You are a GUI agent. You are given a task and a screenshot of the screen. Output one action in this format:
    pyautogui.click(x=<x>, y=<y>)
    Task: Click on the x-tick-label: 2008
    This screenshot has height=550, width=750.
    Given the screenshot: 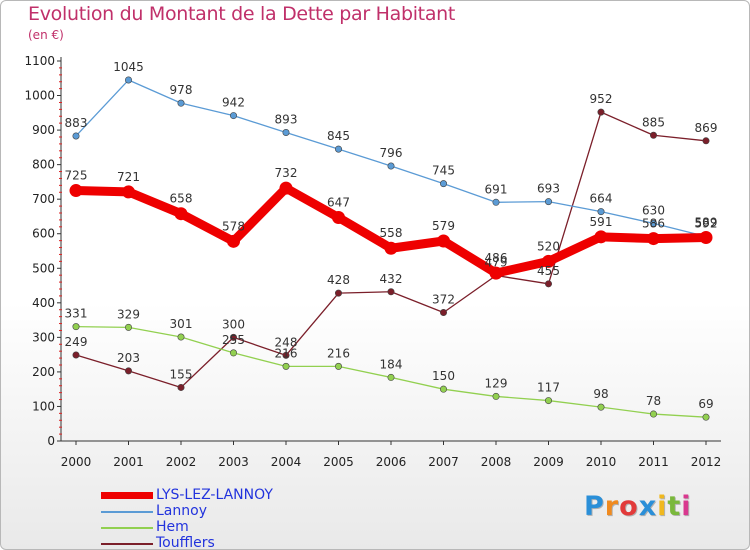 What is the action you would take?
    pyautogui.click(x=496, y=462)
    